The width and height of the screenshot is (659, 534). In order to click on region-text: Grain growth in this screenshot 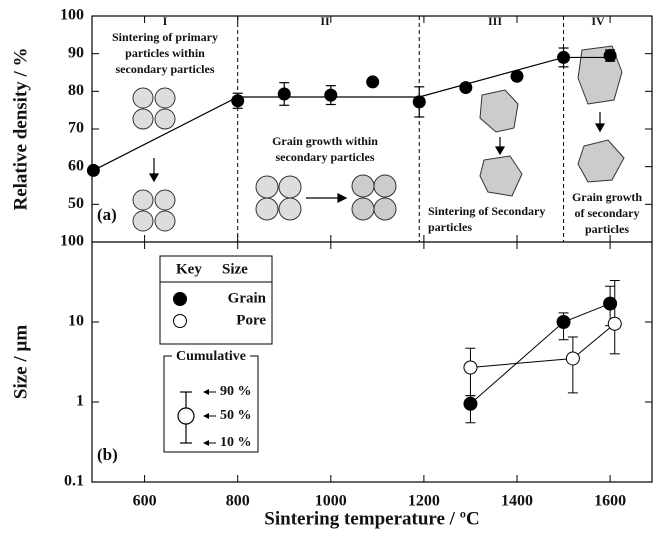, I will do `click(607, 197)`.